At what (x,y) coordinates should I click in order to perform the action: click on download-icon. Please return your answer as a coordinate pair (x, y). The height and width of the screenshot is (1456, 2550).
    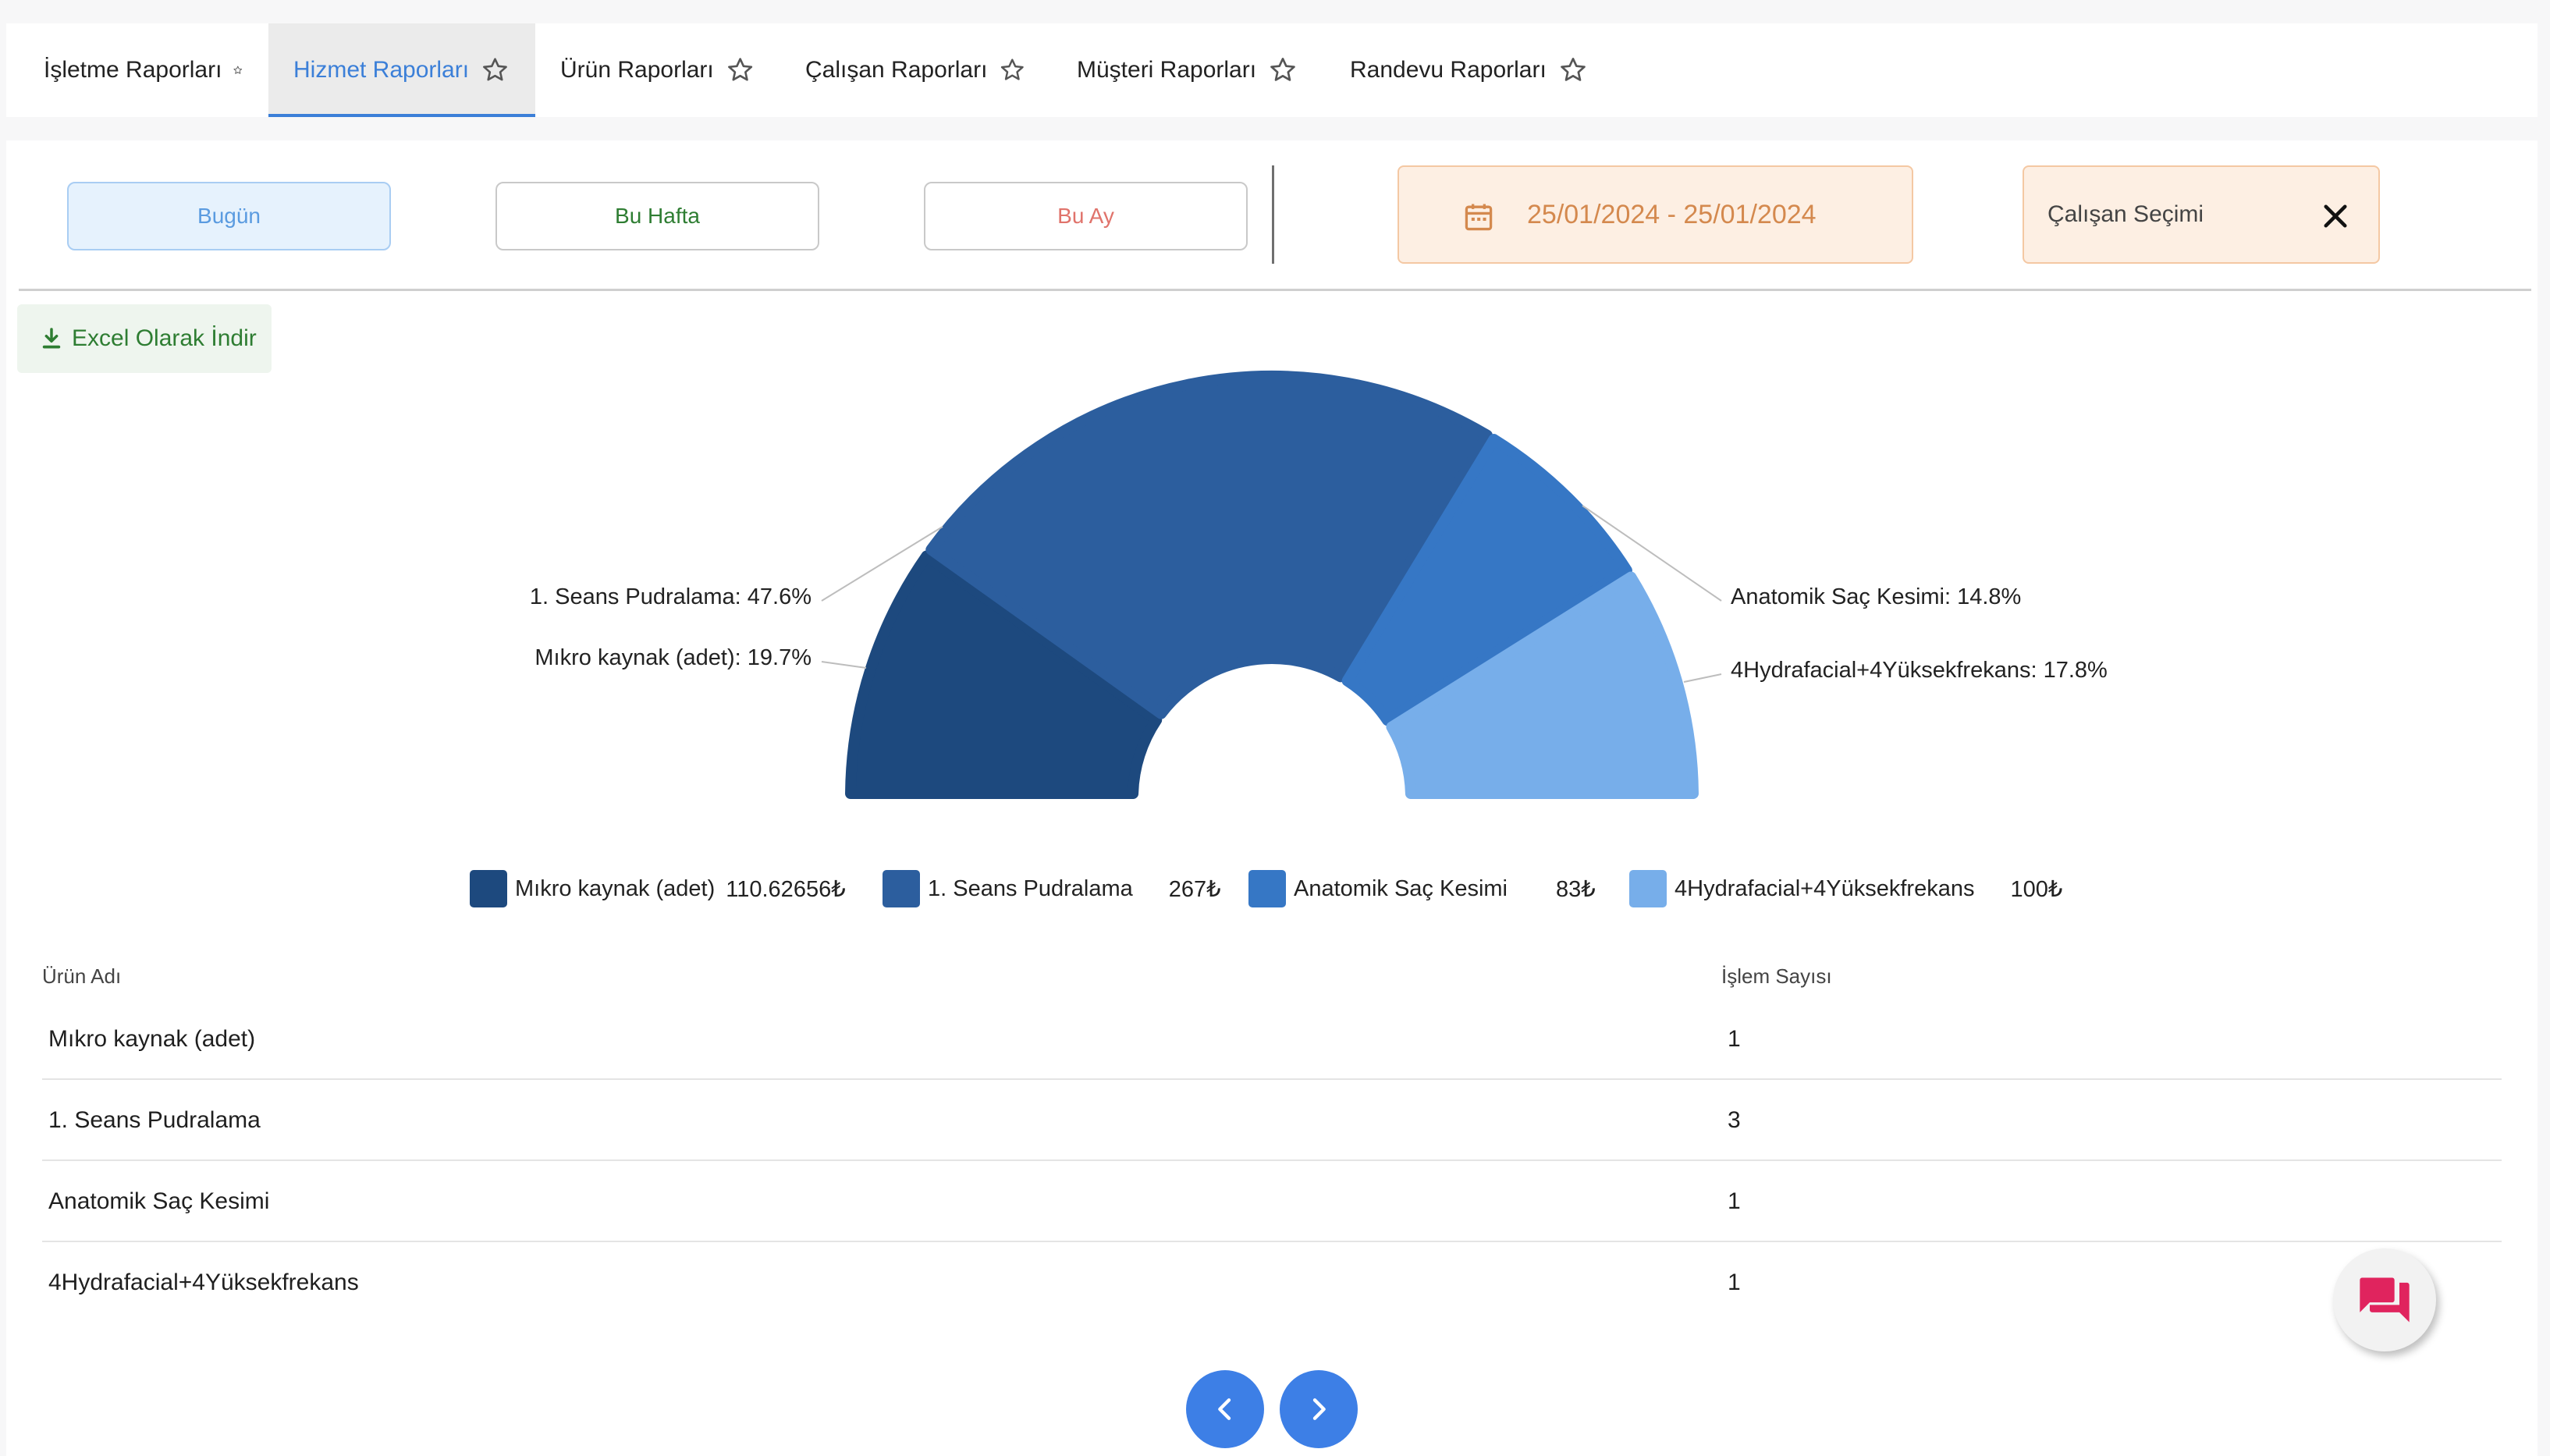
    Looking at the image, I should click on (51, 338).